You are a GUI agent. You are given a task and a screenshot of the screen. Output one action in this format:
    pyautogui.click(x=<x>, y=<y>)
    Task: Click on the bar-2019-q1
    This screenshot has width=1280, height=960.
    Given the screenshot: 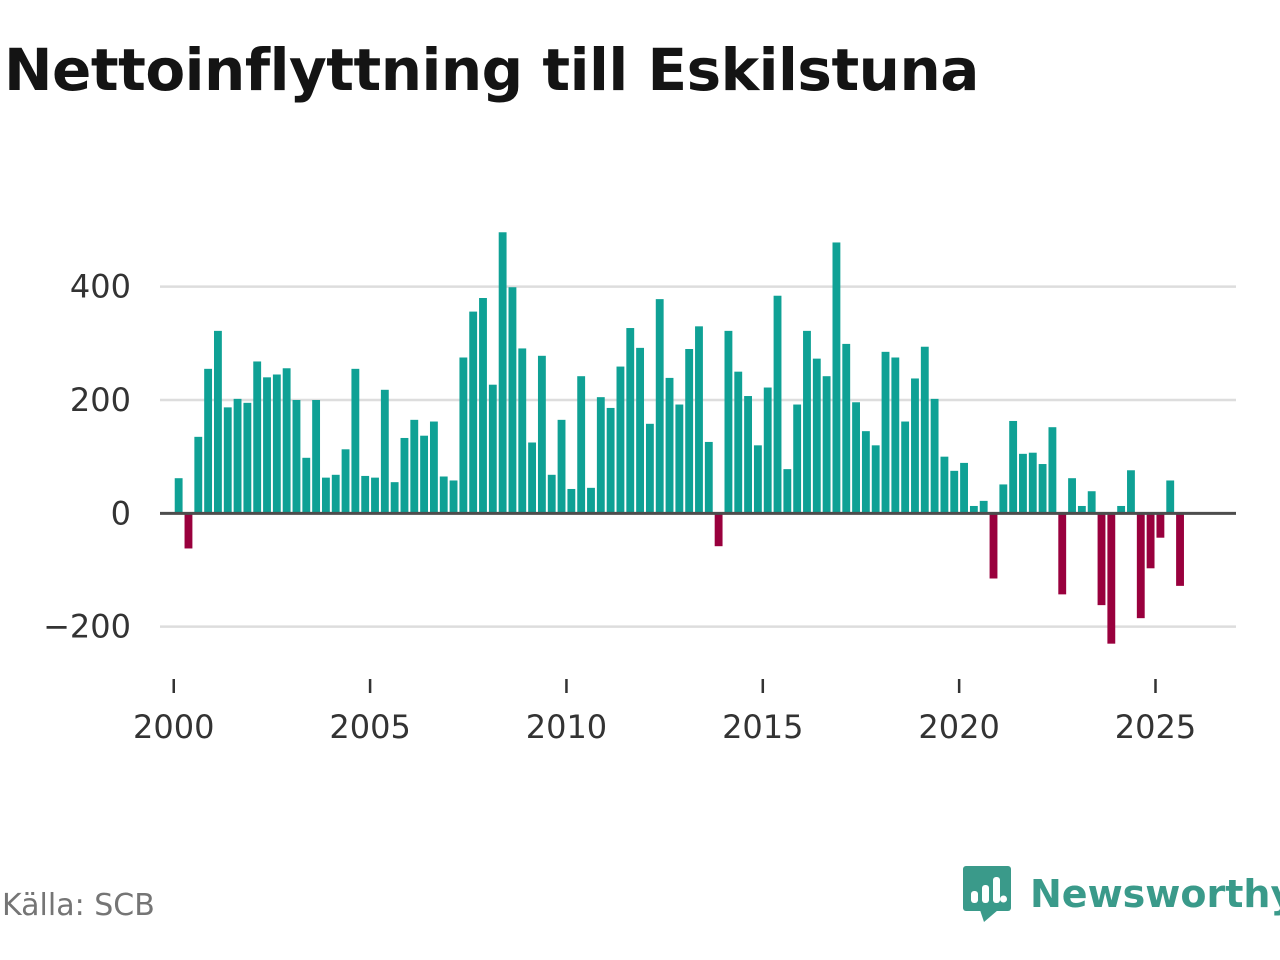 What is the action you would take?
    pyautogui.click(x=924, y=430)
    